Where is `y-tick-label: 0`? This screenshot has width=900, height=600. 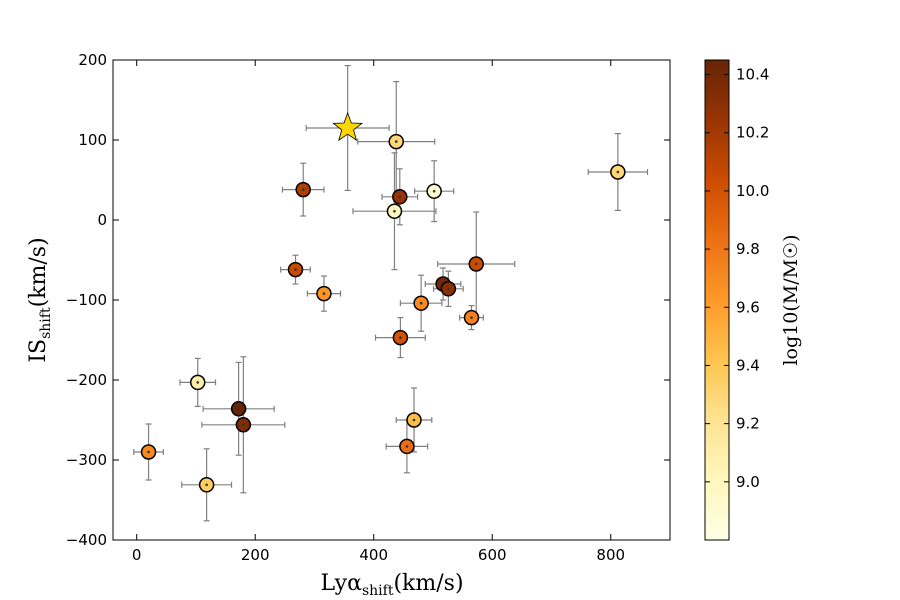
y-tick-label: 0 is located at coordinates (102, 220).